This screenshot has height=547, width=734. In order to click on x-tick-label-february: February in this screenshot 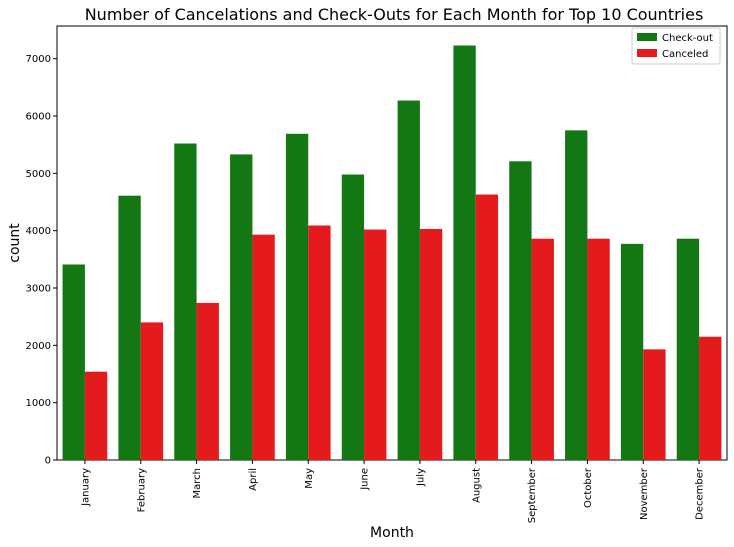, I will do `click(141, 490)`.